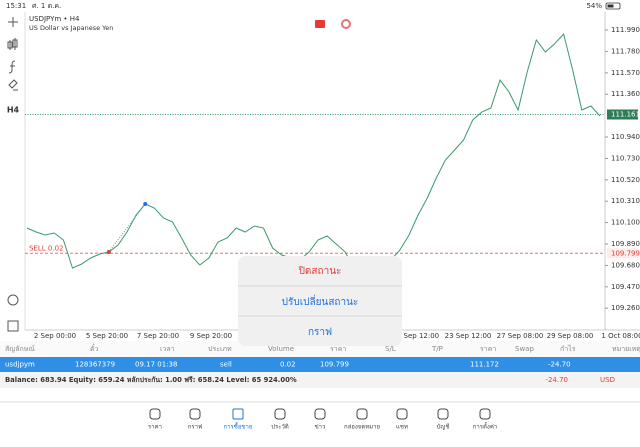 This screenshot has width=640, height=447. What do you see at coordinates (13, 110) in the screenshot?
I see `sidebar-timeframe: H4` at bounding box center [13, 110].